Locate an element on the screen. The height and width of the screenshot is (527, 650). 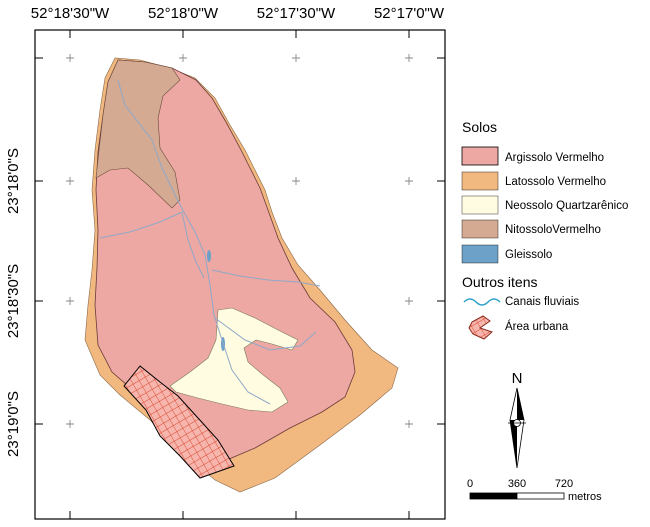
legend-item-nitossolo: NitossoloVermelho is located at coordinates (531, 229).